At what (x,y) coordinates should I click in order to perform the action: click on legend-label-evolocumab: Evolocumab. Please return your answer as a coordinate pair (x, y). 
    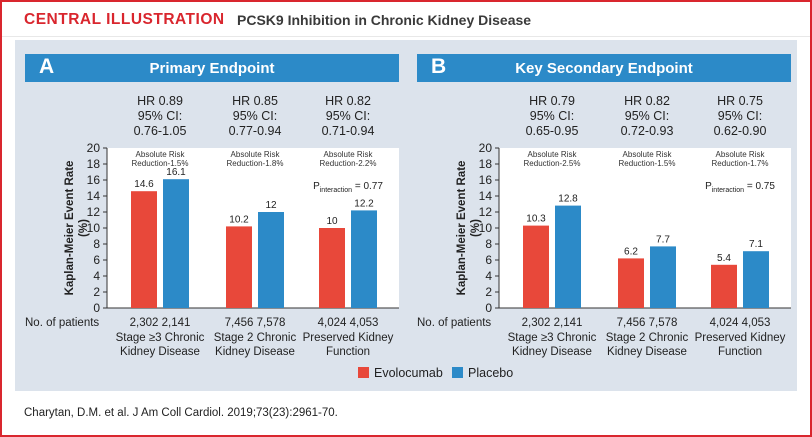
    Looking at the image, I should click on (408, 373).